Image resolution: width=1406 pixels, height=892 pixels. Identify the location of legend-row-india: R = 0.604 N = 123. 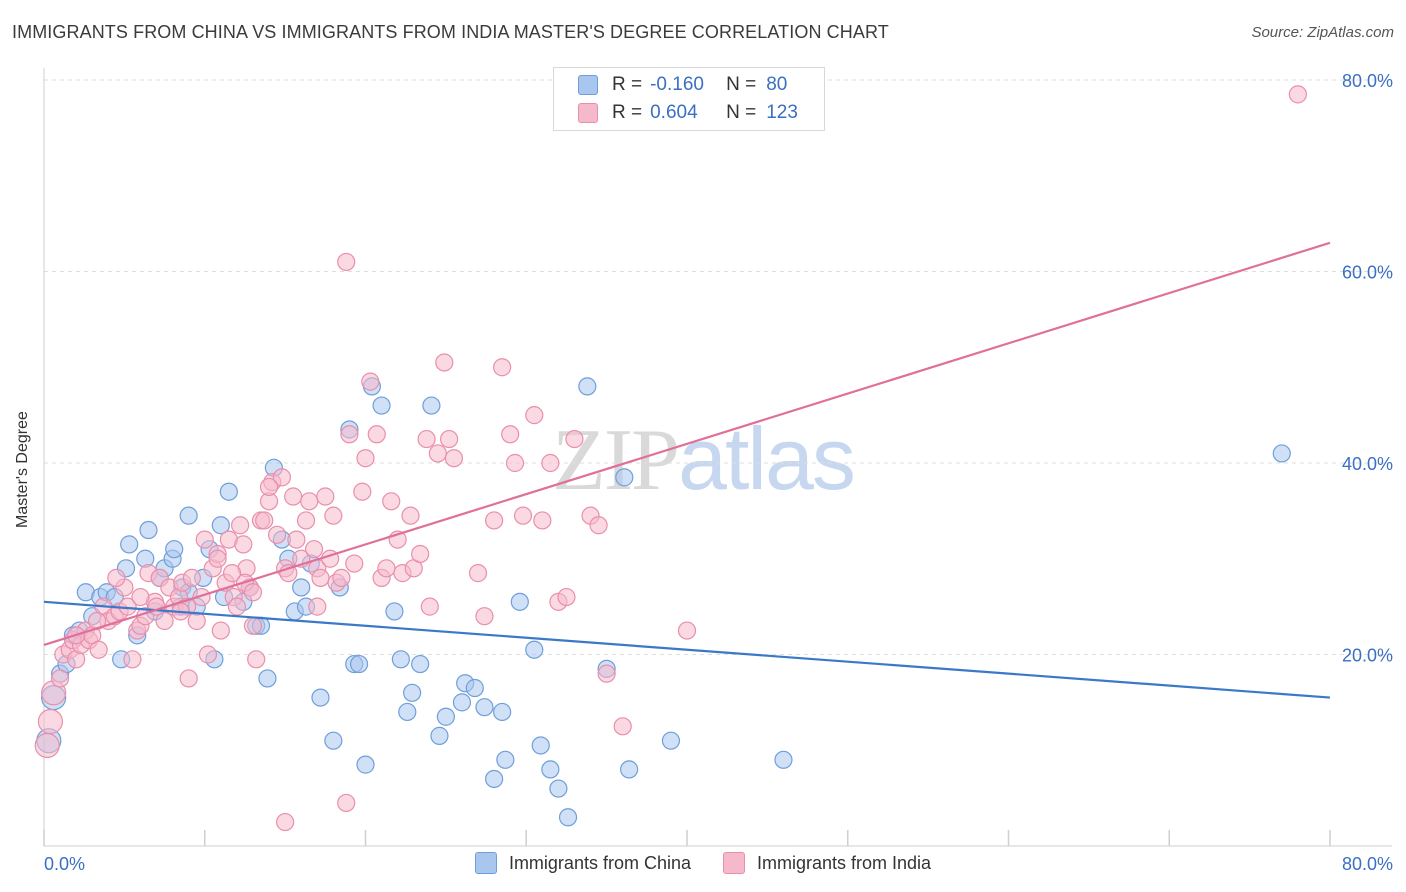
(688, 113).